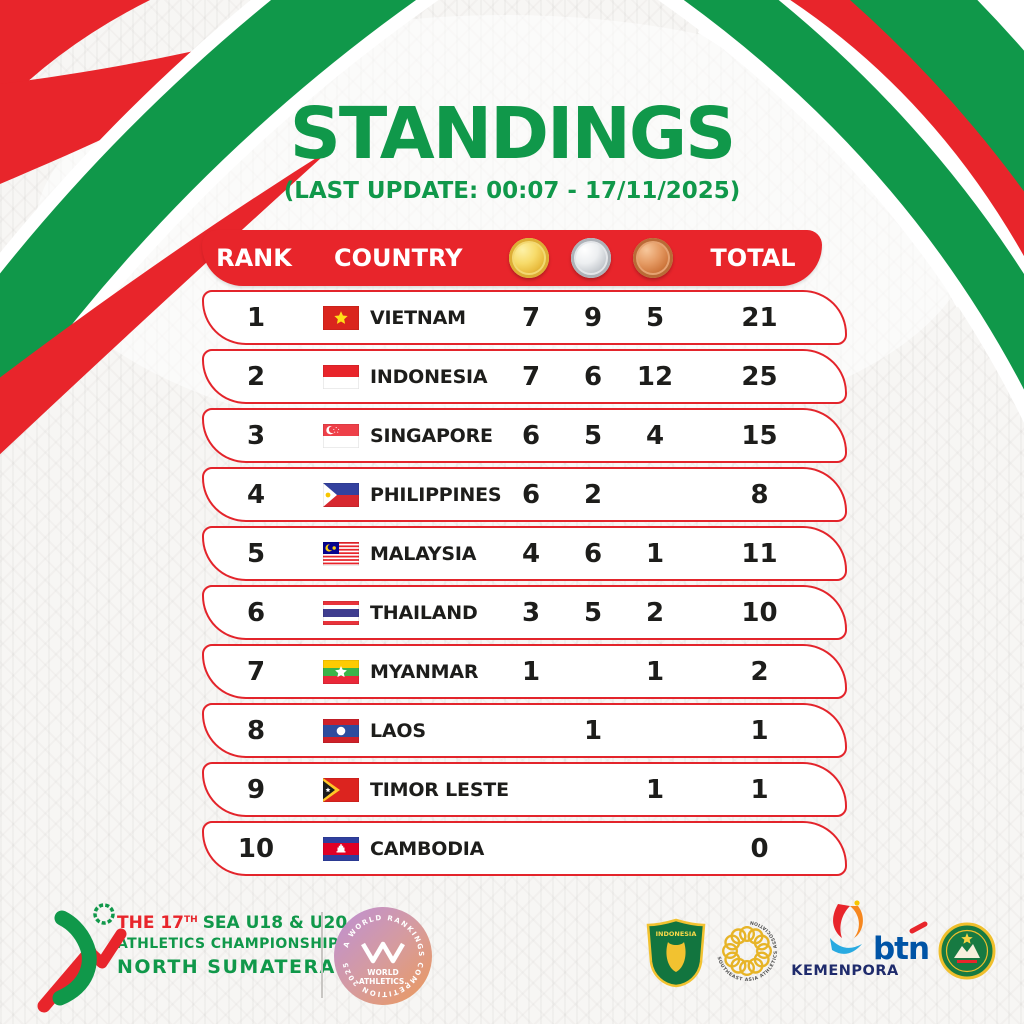 This screenshot has height=1024, width=1024. I want to click on seaaa-badge: SOUTHEAST ASIA ATHLETICS ASSOCIATION, so click(747, 951).